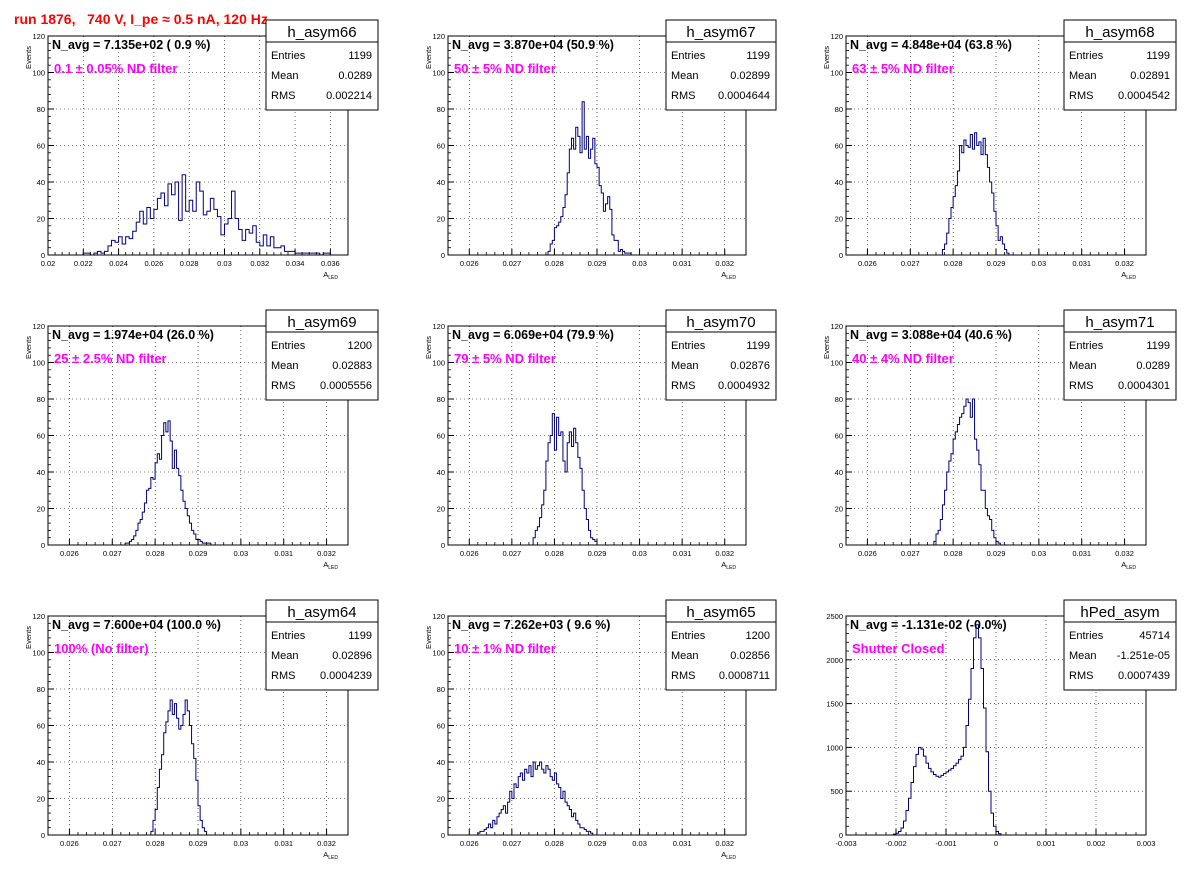  What do you see at coordinates (1150, 76) in the screenshot?
I see `stats-value: 0.02891` at bounding box center [1150, 76].